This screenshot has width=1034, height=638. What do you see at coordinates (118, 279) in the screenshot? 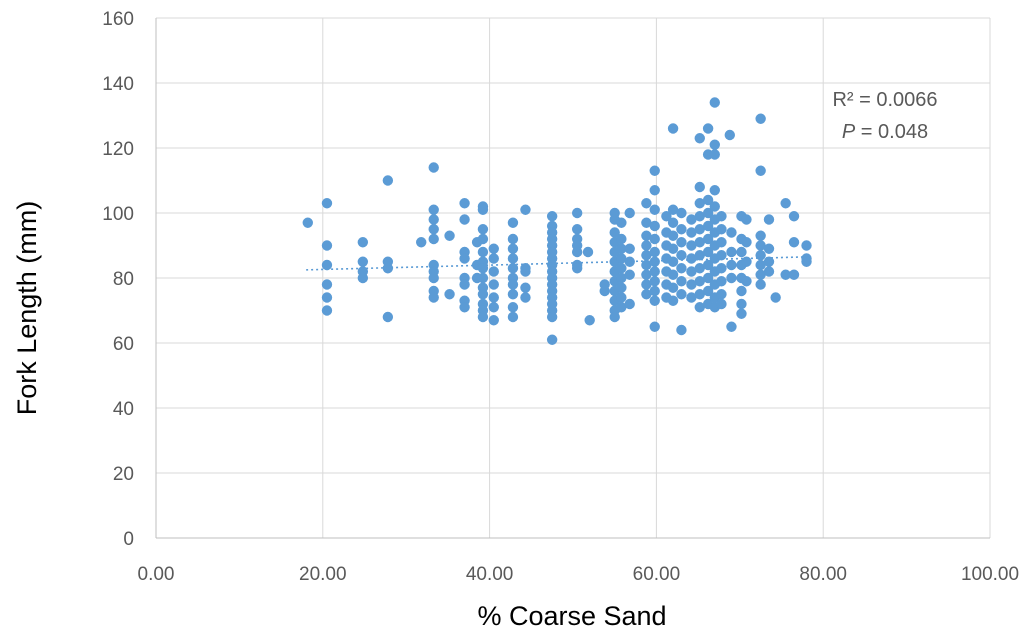
I see `y-tick-labels: 0 20 40 60 80 100 120 140 160` at bounding box center [118, 279].